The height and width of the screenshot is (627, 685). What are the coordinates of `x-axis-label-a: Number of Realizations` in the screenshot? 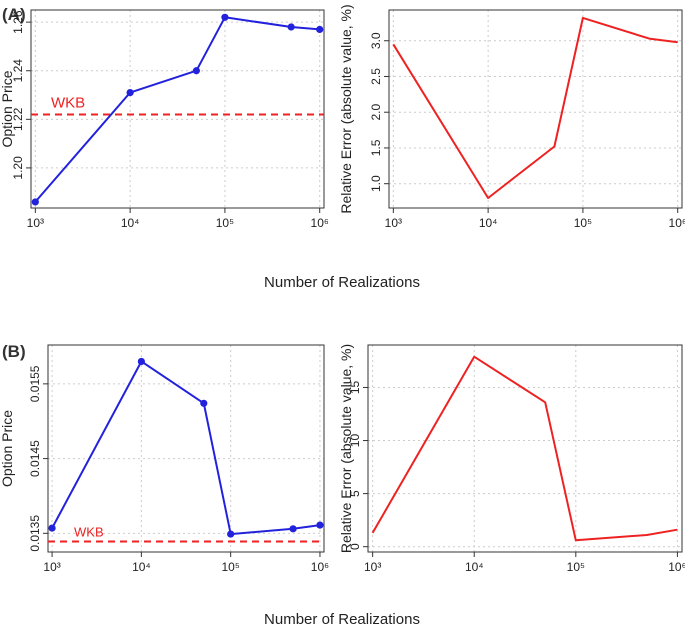 It's located at (342, 282).